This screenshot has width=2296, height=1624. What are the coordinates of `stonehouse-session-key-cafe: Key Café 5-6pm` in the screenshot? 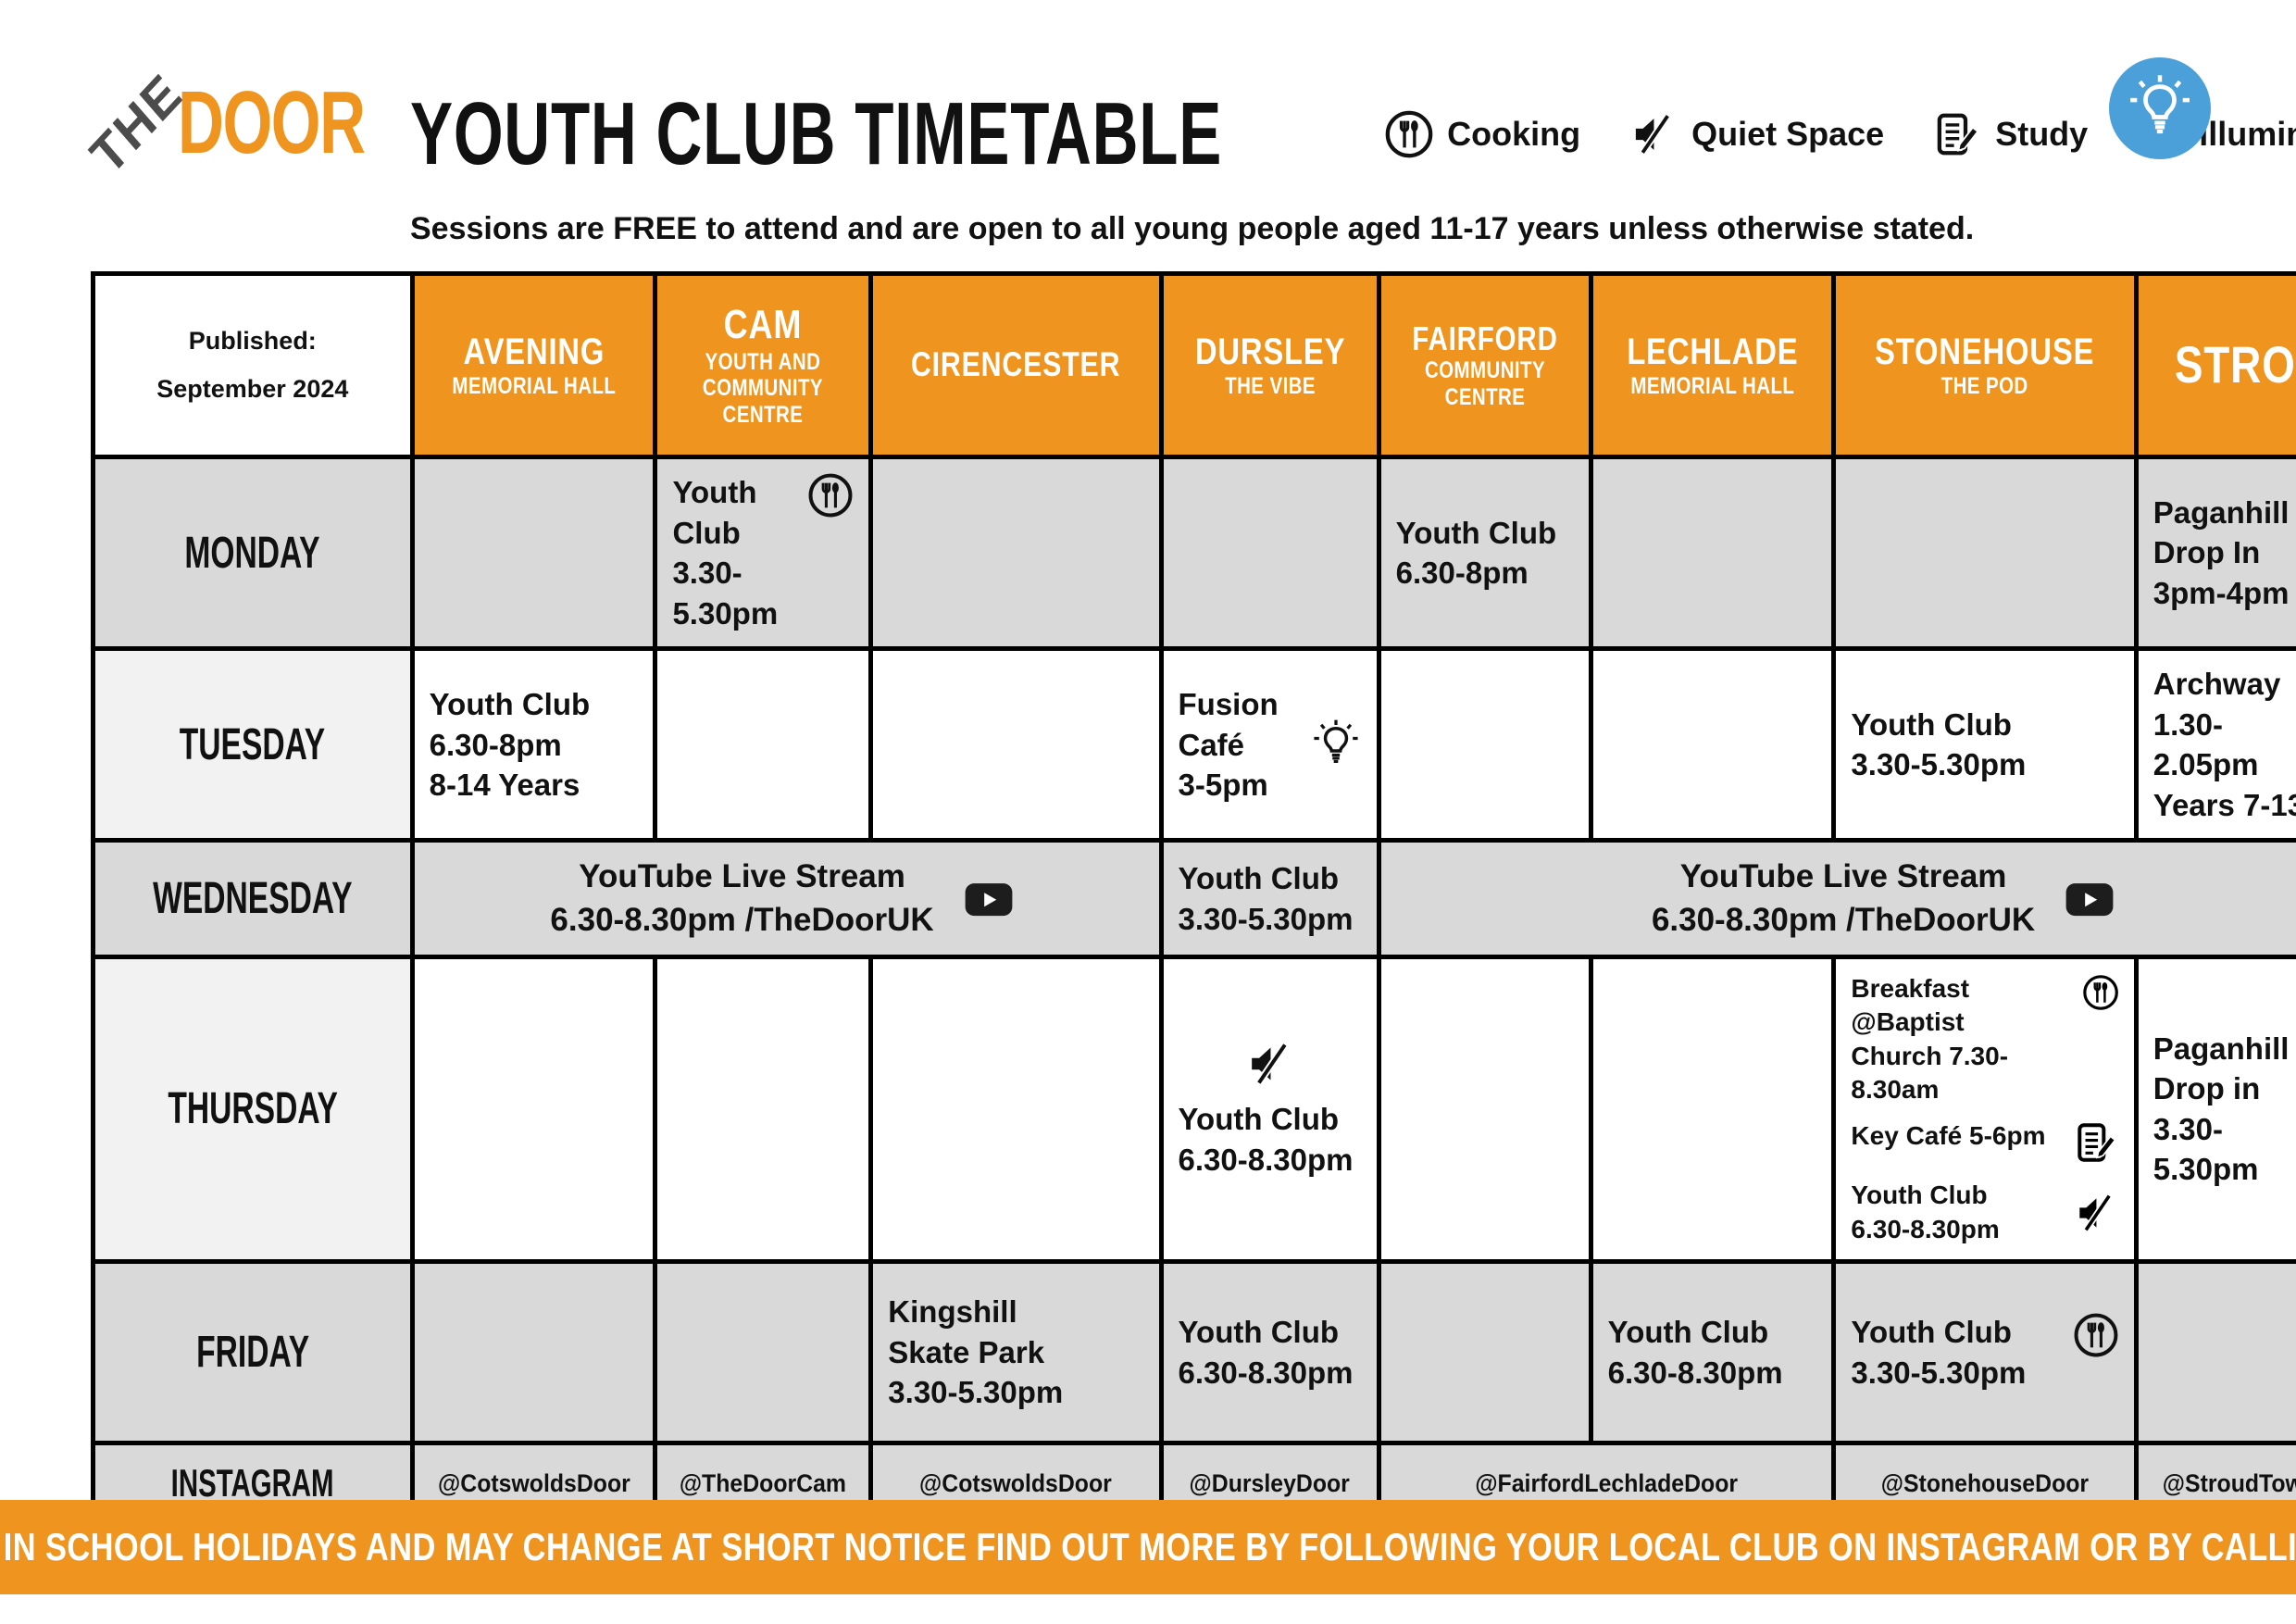 It's located at (1984, 1142).